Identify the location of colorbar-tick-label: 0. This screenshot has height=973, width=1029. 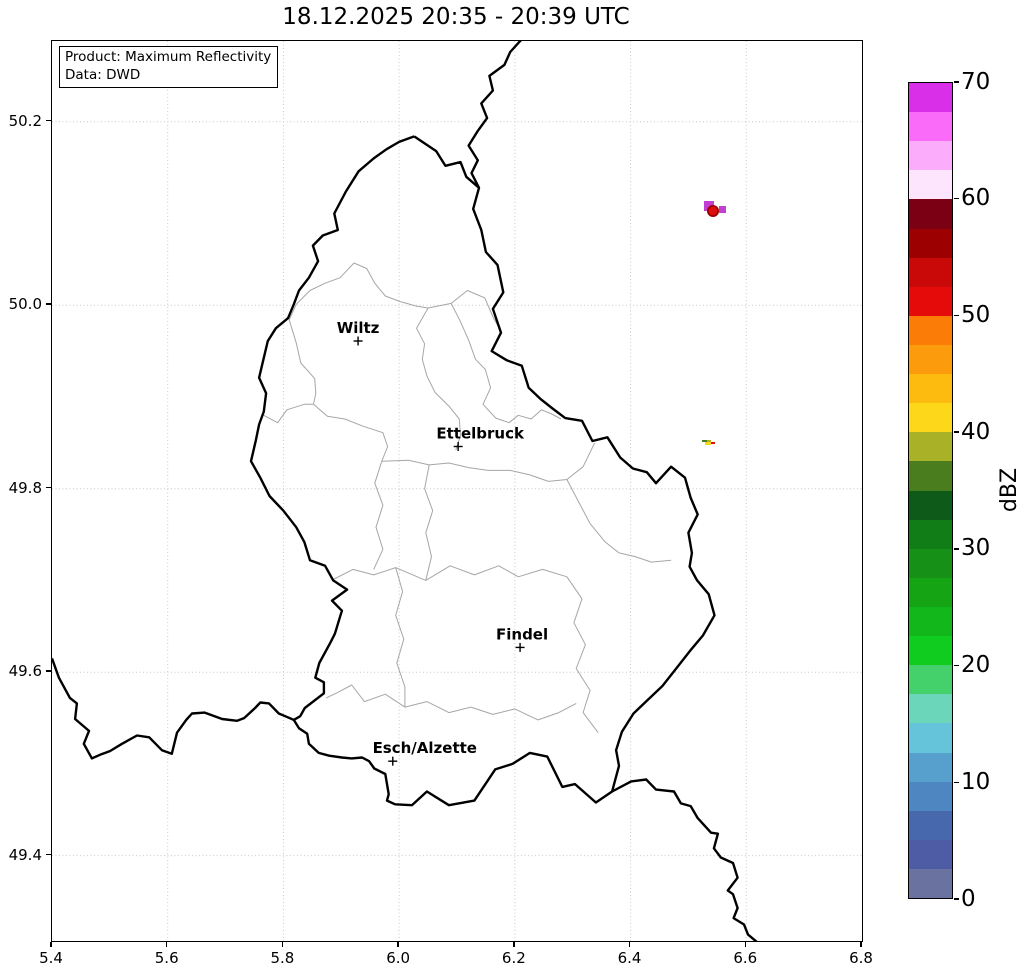
(968, 898).